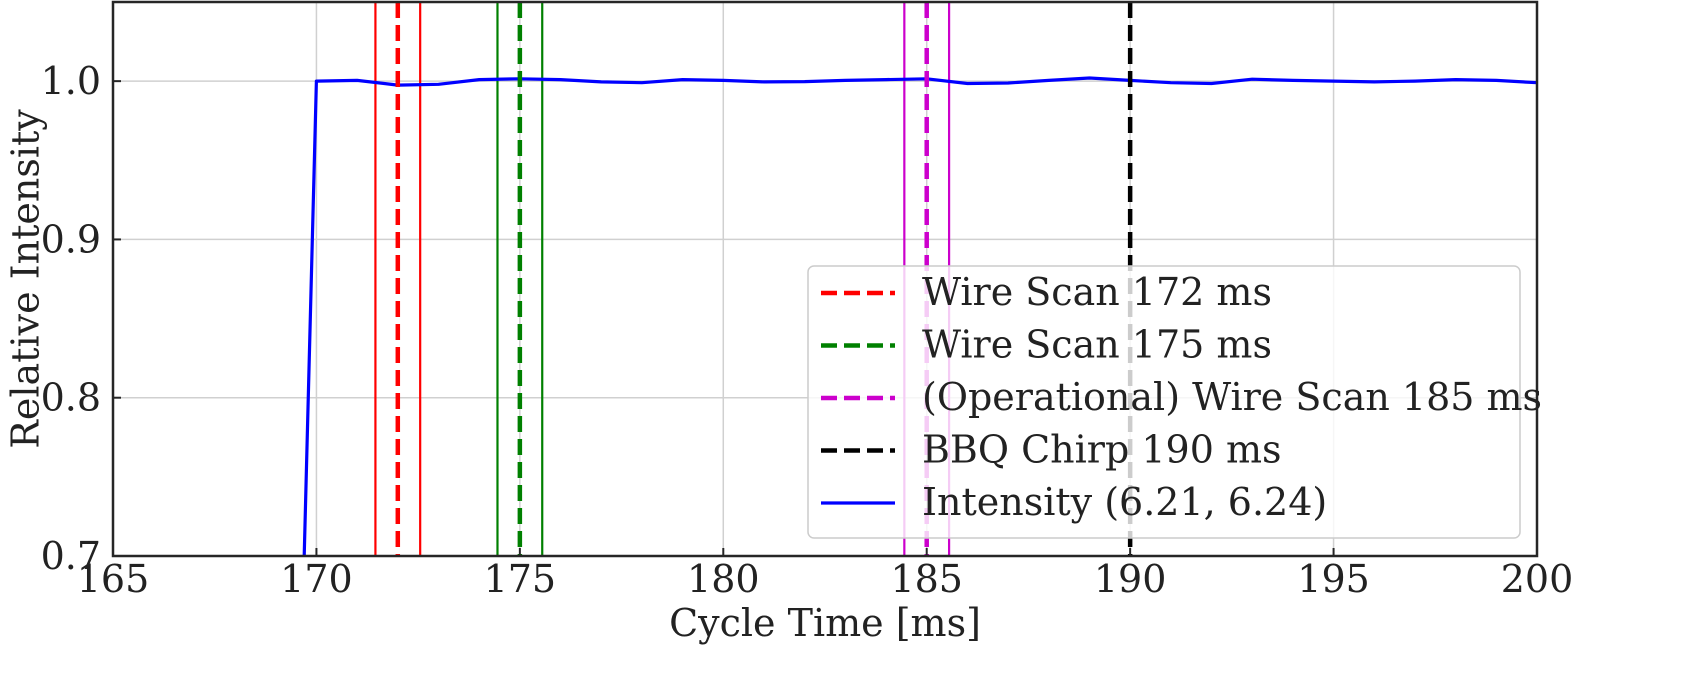 This screenshot has height=700, width=1706. What do you see at coordinates (1333, 579) in the screenshot?
I see `x-tick-label: 195` at bounding box center [1333, 579].